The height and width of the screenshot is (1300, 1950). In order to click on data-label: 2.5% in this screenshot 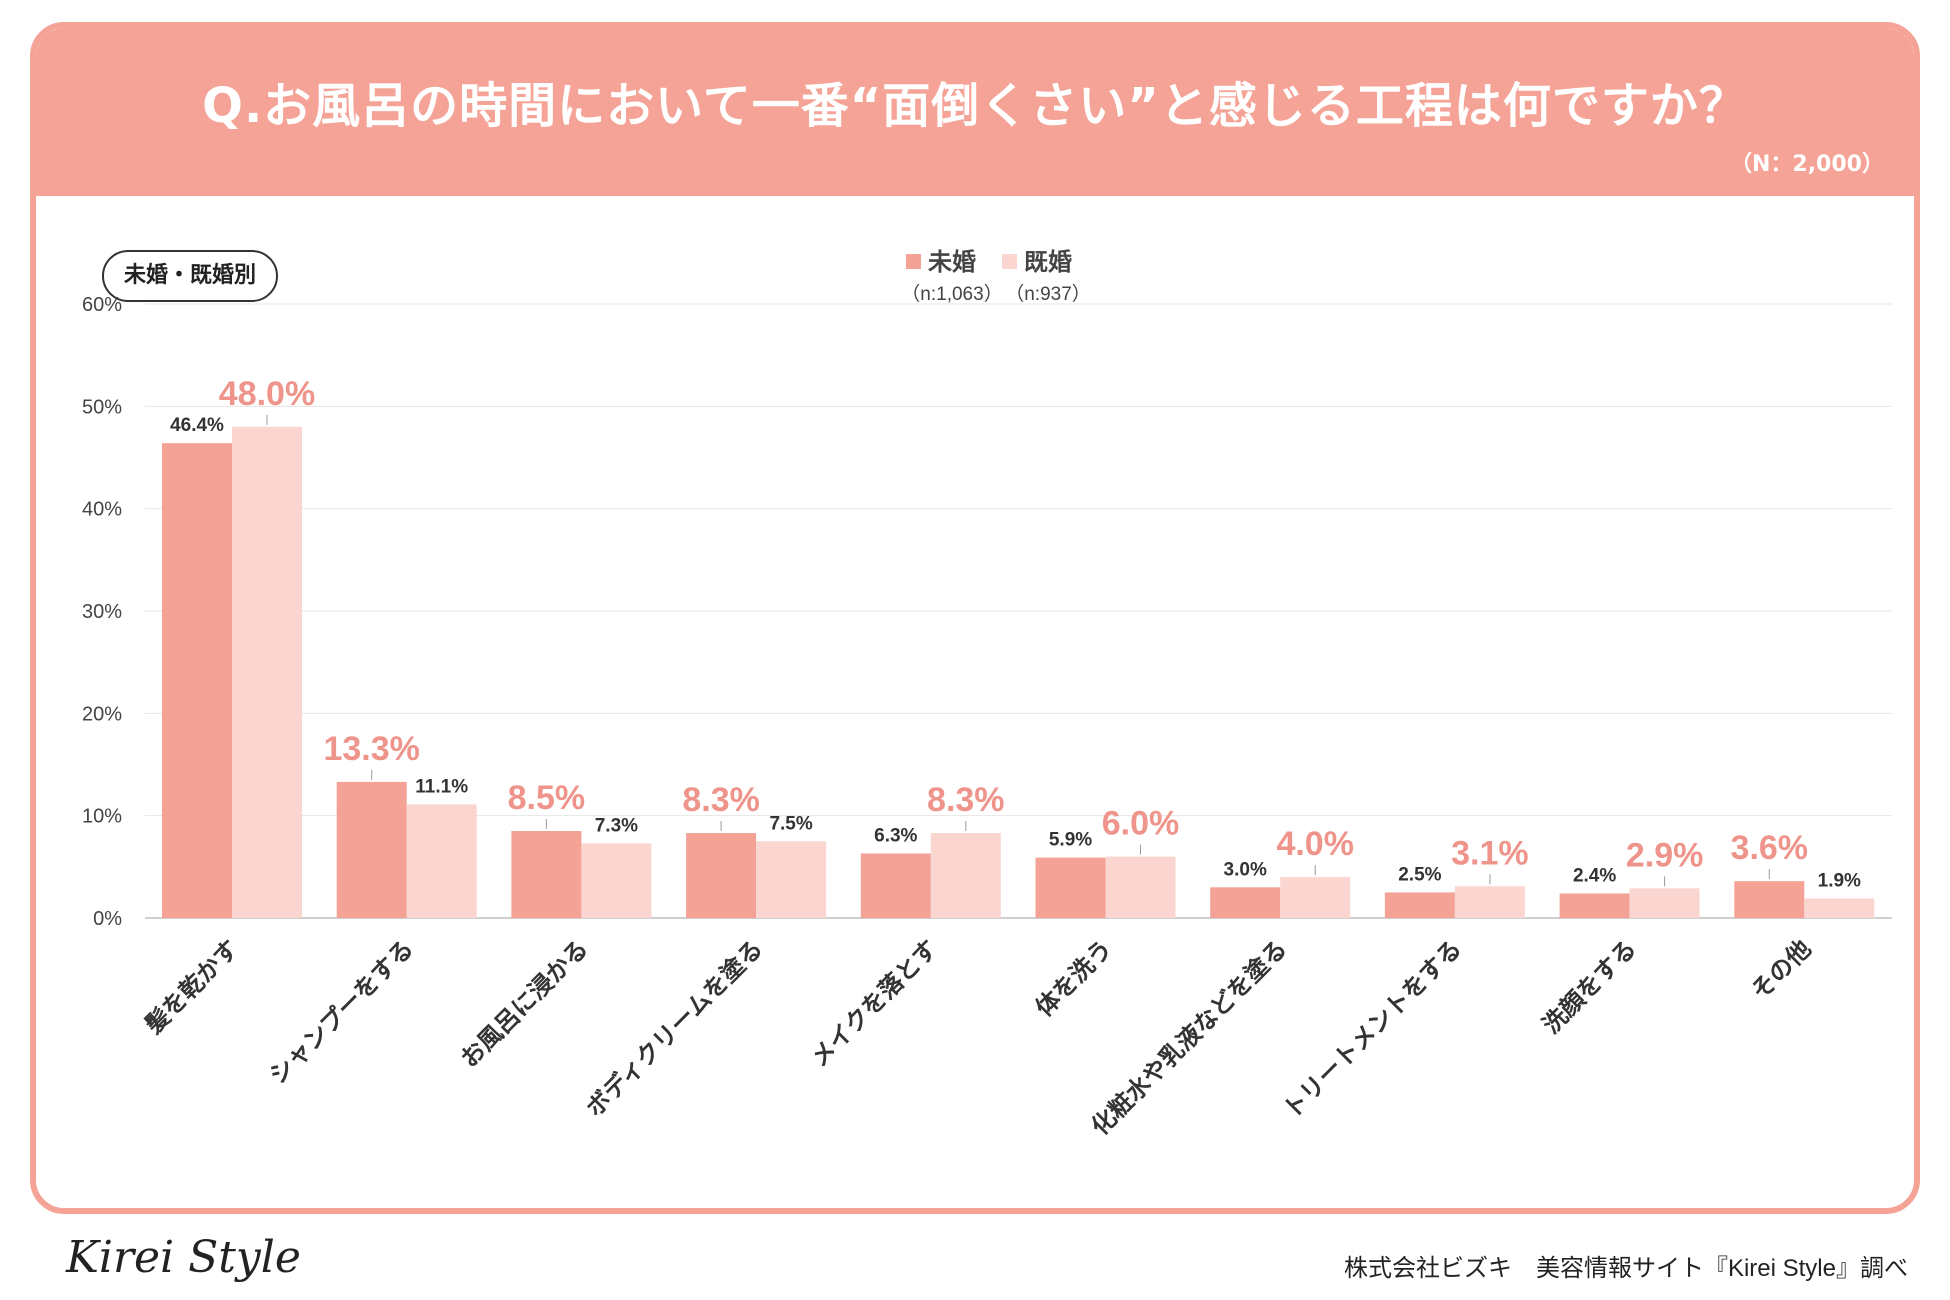, I will do `click(1419, 874)`.